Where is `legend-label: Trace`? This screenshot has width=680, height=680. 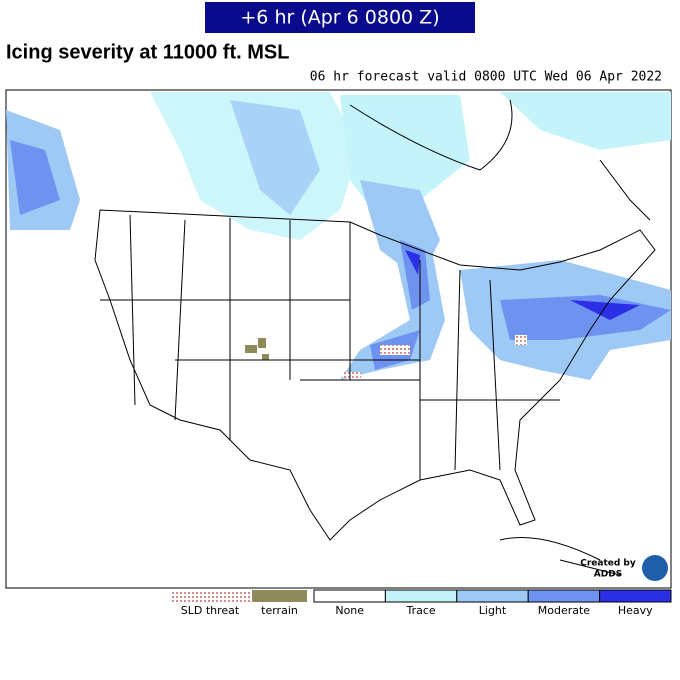 legend-label: Trace is located at coordinates (421, 610).